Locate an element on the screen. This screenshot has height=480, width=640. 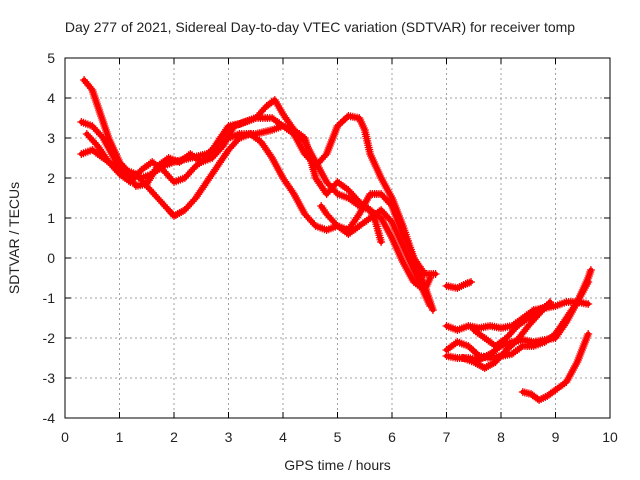
x-tick-label: 3 is located at coordinates (229, 437).